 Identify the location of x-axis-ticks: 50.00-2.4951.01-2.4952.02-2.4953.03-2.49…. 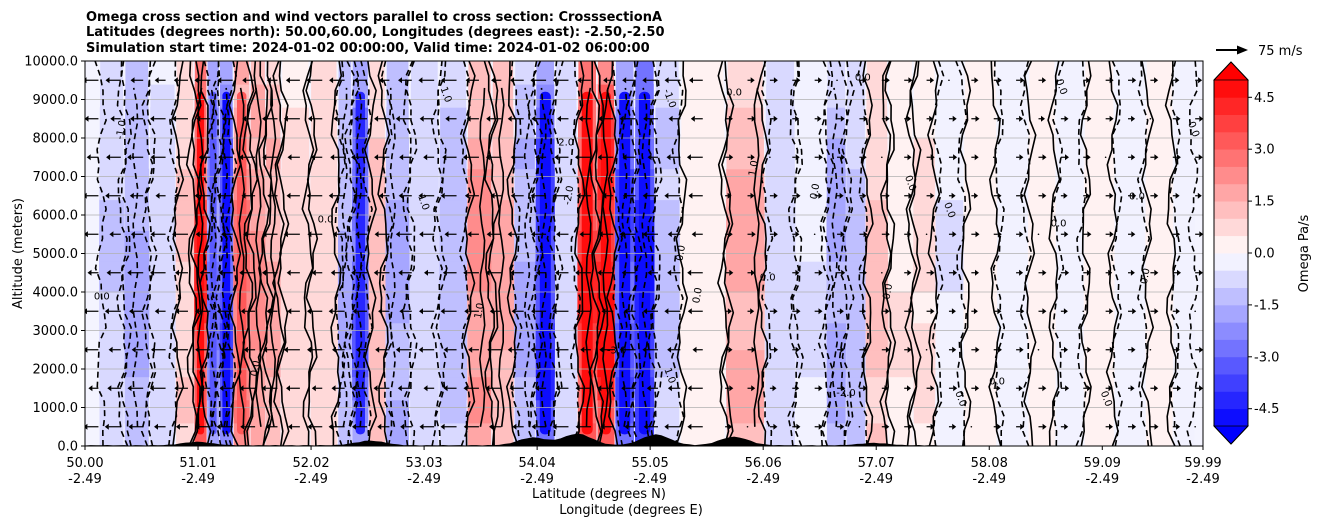
(644, 466).